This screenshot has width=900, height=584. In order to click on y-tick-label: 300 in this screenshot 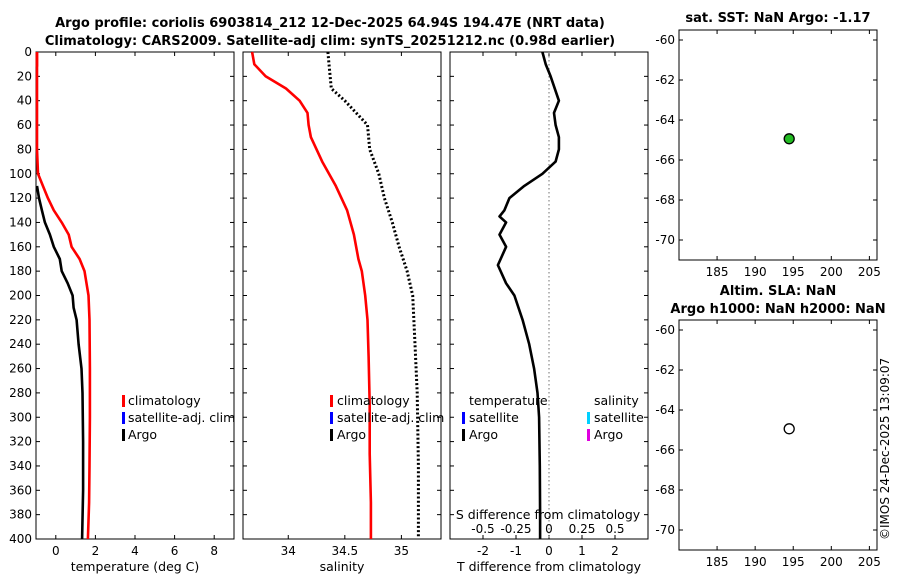, I will do `click(20, 417)`.